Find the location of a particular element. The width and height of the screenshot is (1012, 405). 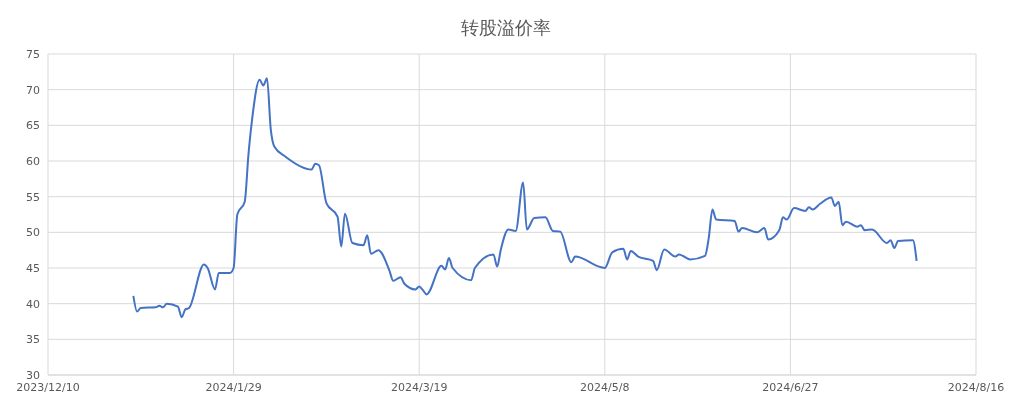

y-tick-label: 65 is located at coordinates (33, 126).